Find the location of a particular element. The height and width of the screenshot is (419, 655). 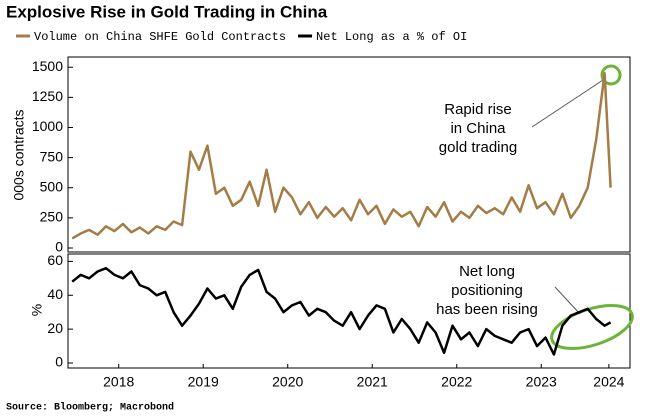

y-tick-label: 1000 is located at coordinates (47, 126).